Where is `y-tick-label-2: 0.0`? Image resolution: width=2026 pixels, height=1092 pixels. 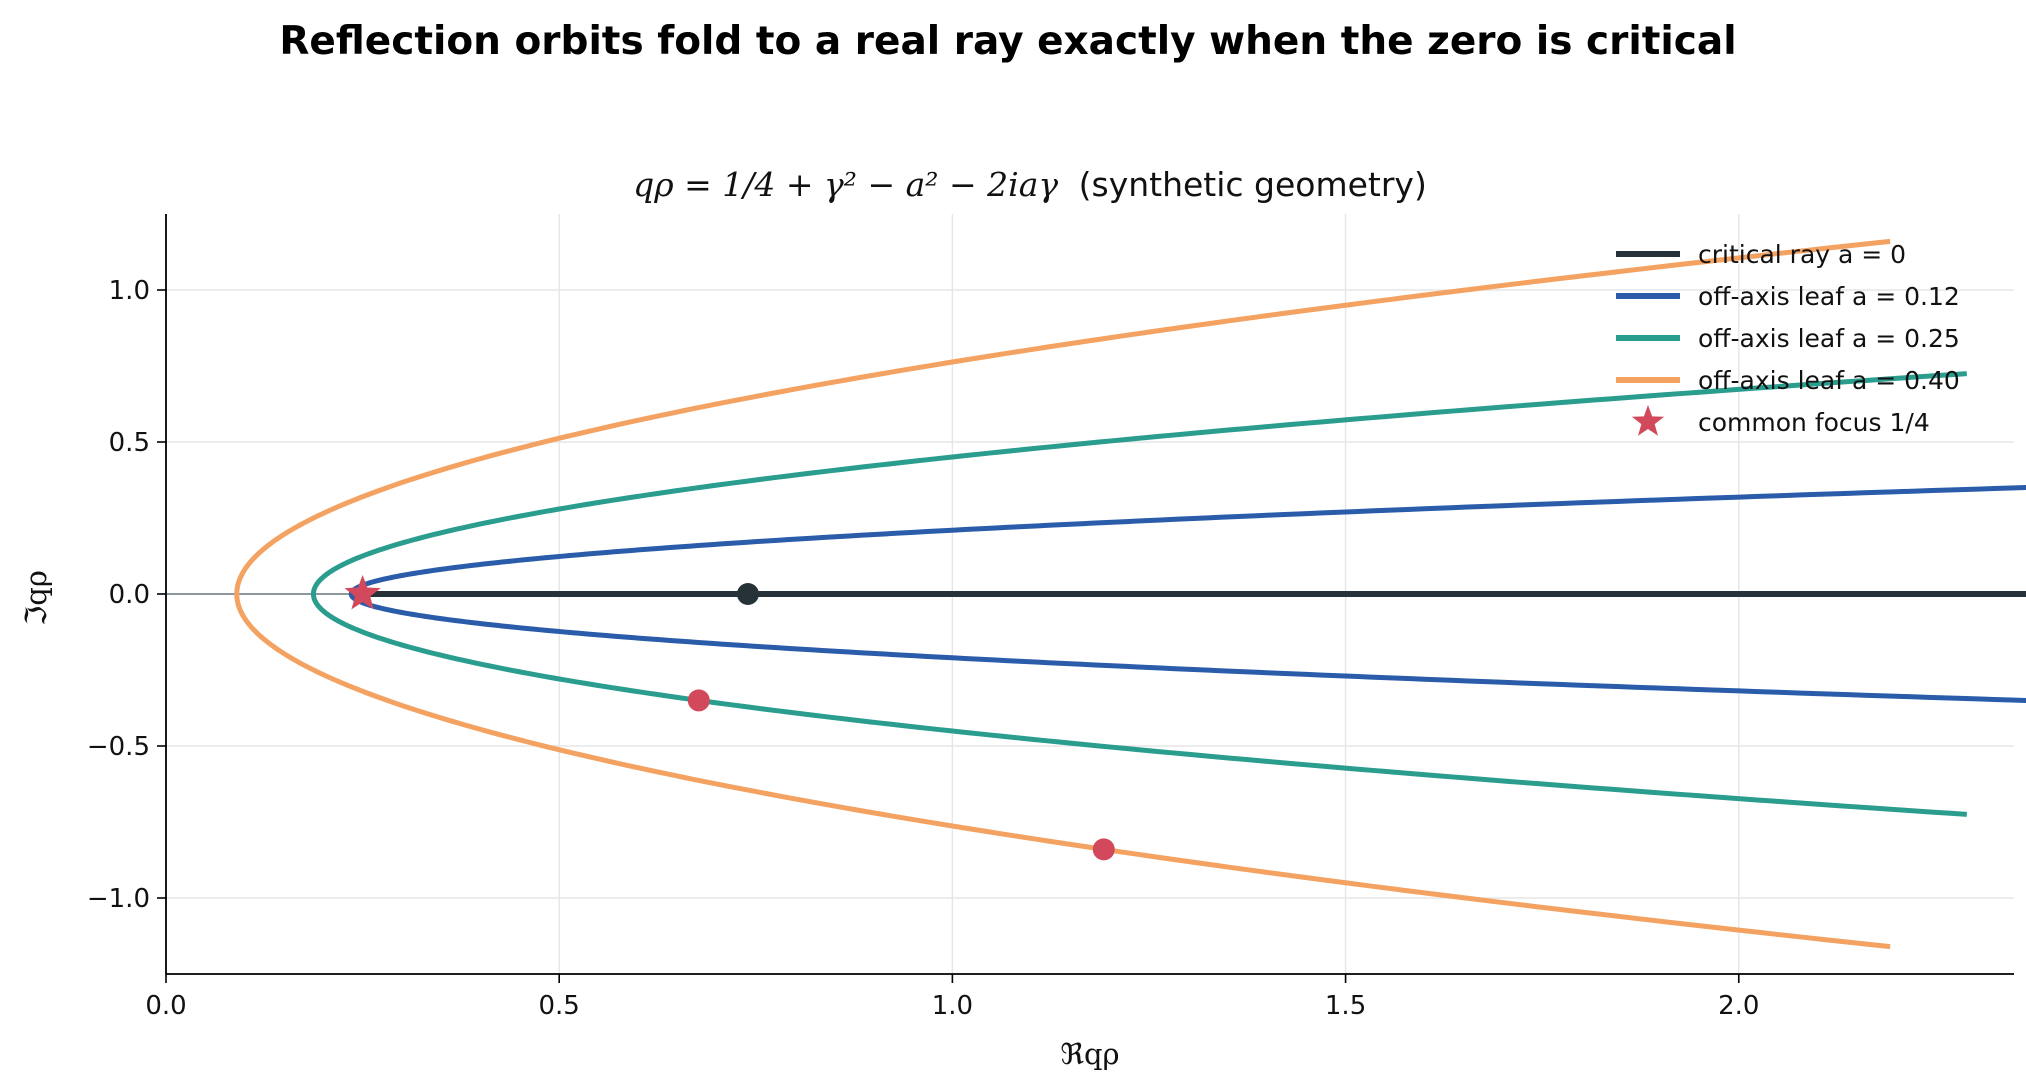
y-tick-label-2: 0.0 is located at coordinates (129, 595).